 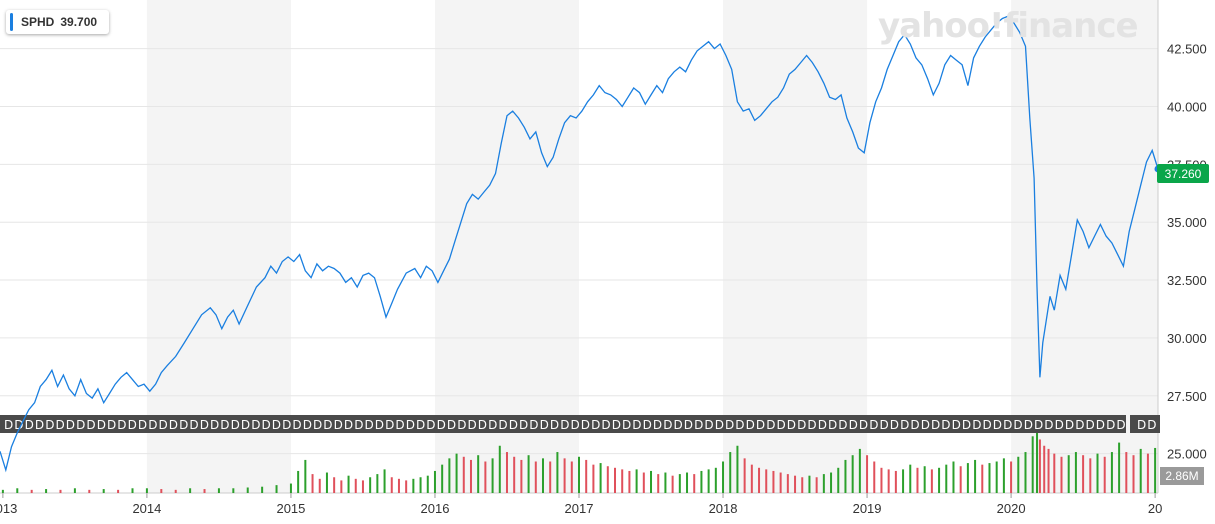 What do you see at coordinates (58, 22) in the screenshot?
I see `ticker-badge: SPHD 39.700` at bounding box center [58, 22].